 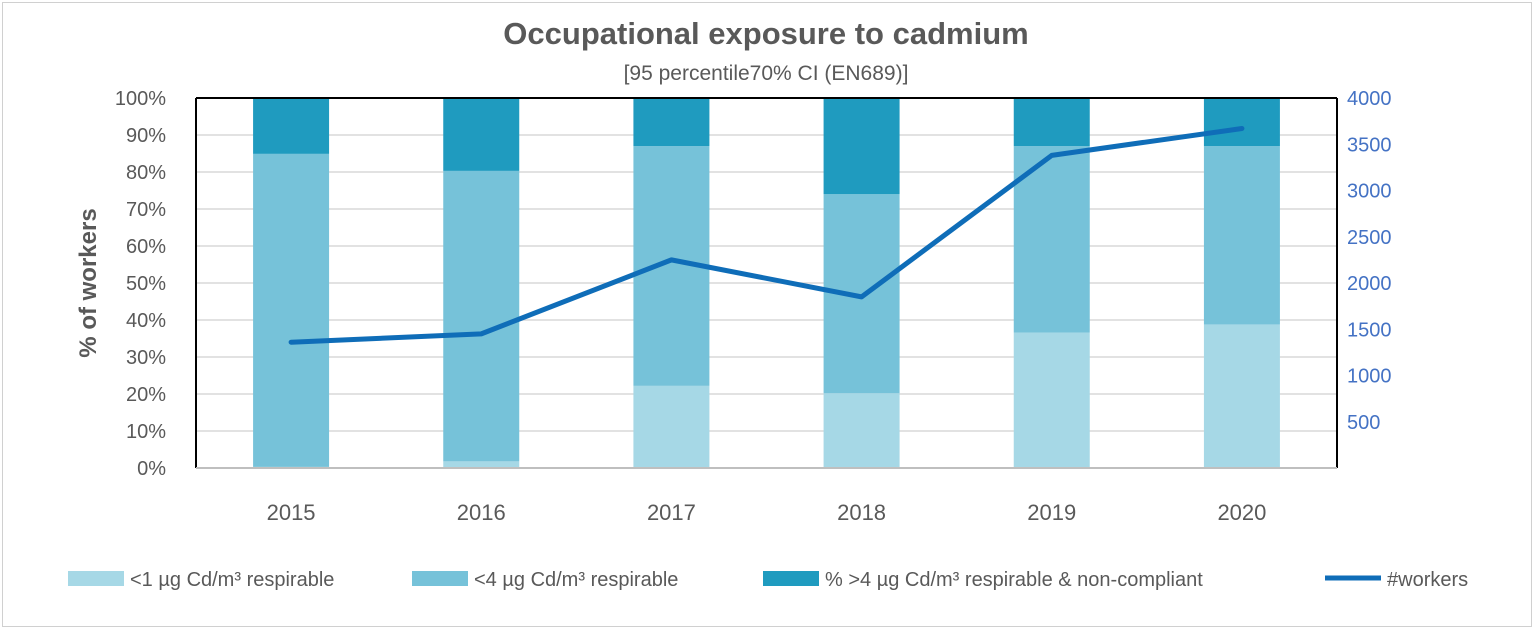 What do you see at coordinates (146, 321) in the screenshot?
I see `y-tick-label: 40%` at bounding box center [146, 321].